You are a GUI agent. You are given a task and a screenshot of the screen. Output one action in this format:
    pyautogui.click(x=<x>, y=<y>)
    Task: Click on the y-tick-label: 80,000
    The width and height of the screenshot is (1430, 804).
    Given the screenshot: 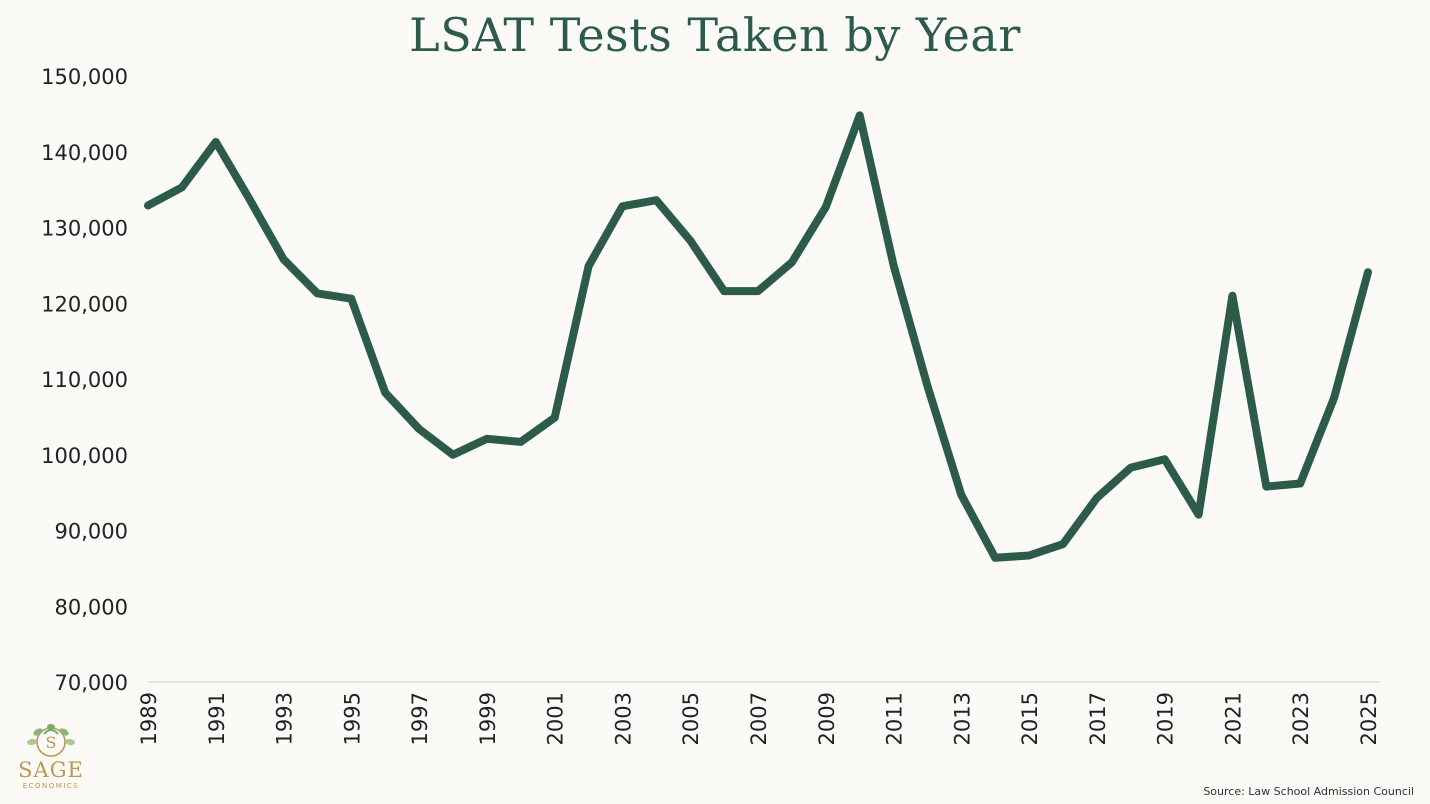 What is the action you would take?
    pyautogui.click(x=91, y=607)
    